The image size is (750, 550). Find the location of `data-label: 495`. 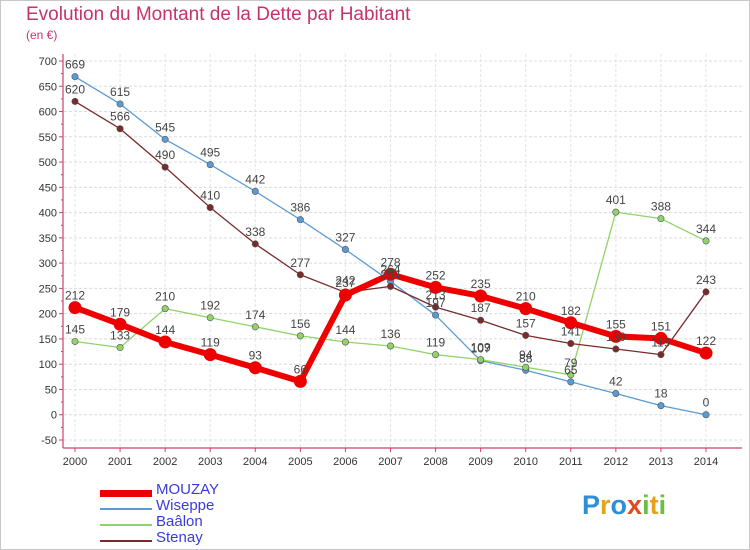

data-label: 495 is located at coordinates (210, 153).